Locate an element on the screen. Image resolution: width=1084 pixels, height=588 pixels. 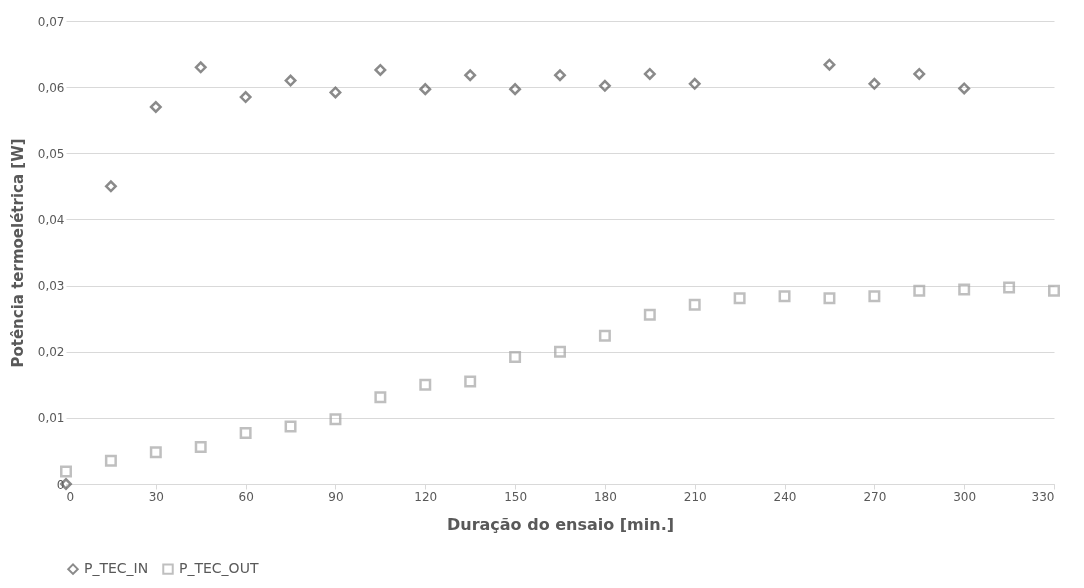
legend-label: P_TEC_IN is located at coordinates (116, 568).